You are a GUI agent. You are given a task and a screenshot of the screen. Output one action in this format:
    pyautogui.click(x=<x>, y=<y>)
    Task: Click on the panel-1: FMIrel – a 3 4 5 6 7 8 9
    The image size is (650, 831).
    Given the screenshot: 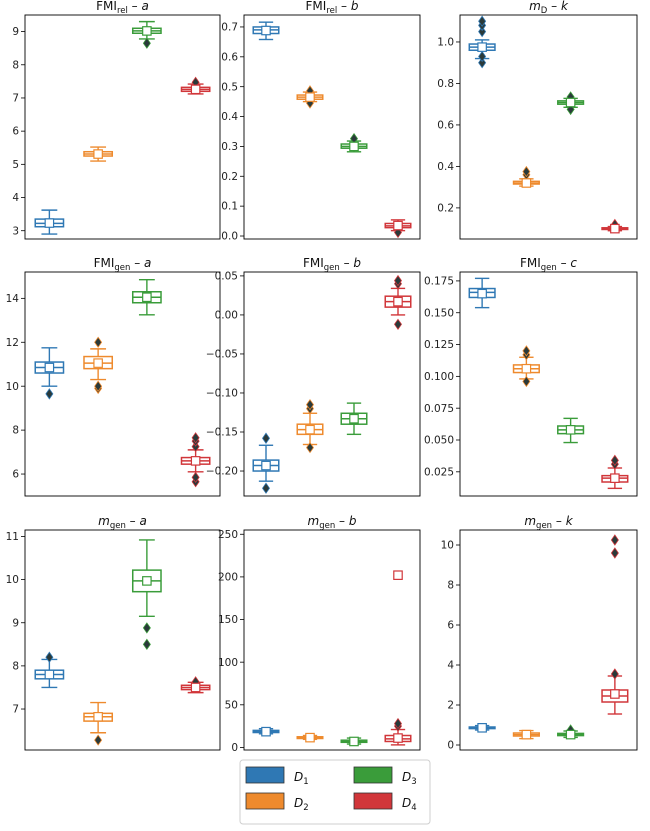 What is the action you would take?
    pyautogui.click(x=116, y=120)
    